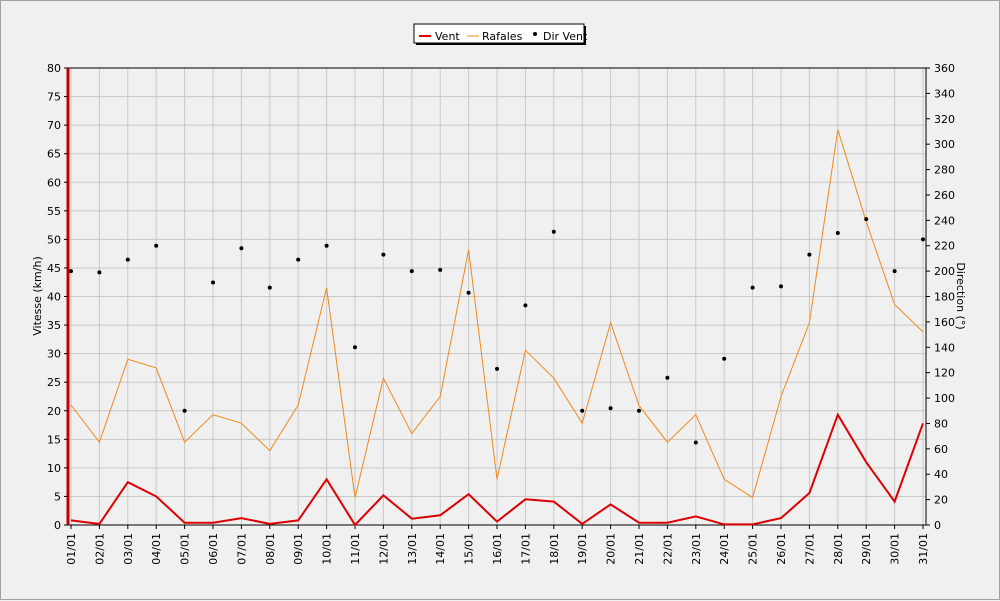 The width and height of the screenshot is (1000, 601). What do you see at coordinates (667, 549) in the screenshot?
I see `x-tick-label: 22/01` at bounding box center [667, 549].